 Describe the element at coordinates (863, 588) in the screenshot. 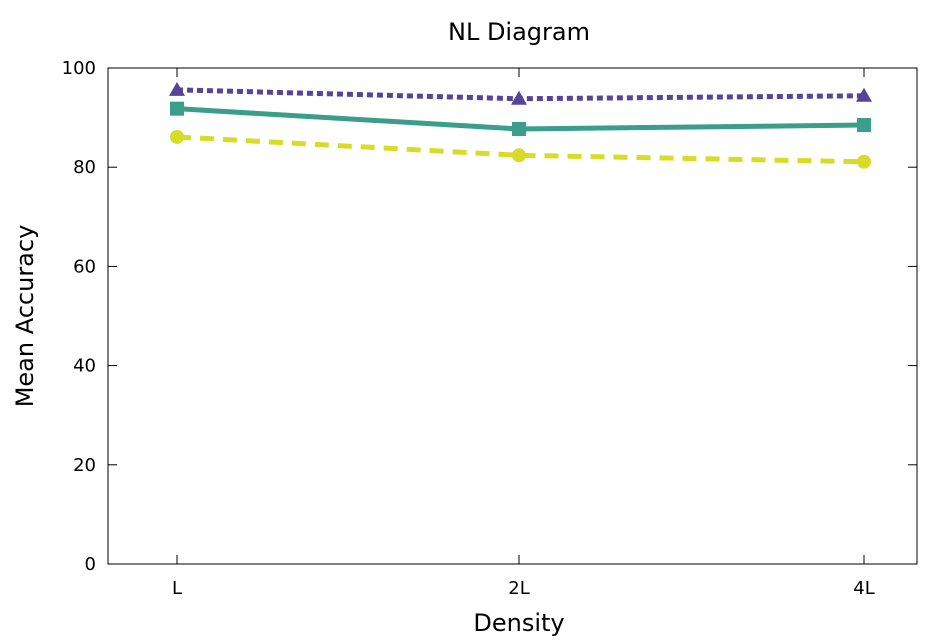

I see `x-tick-label: 4L` at that location.